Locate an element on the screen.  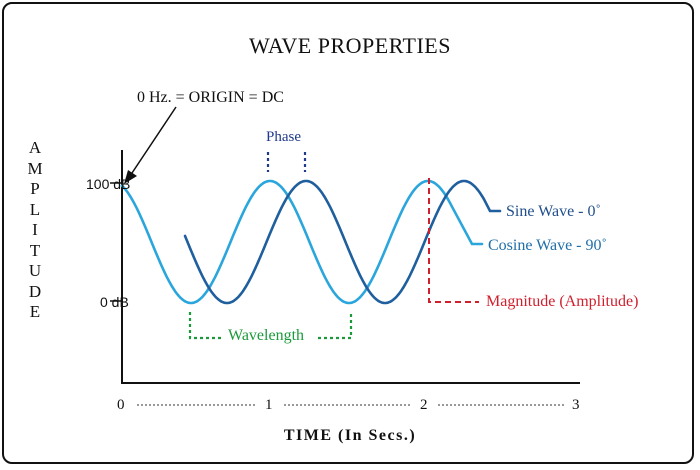
y-axis-label: A M P L I T U D E is located at coordinates (35, 230).